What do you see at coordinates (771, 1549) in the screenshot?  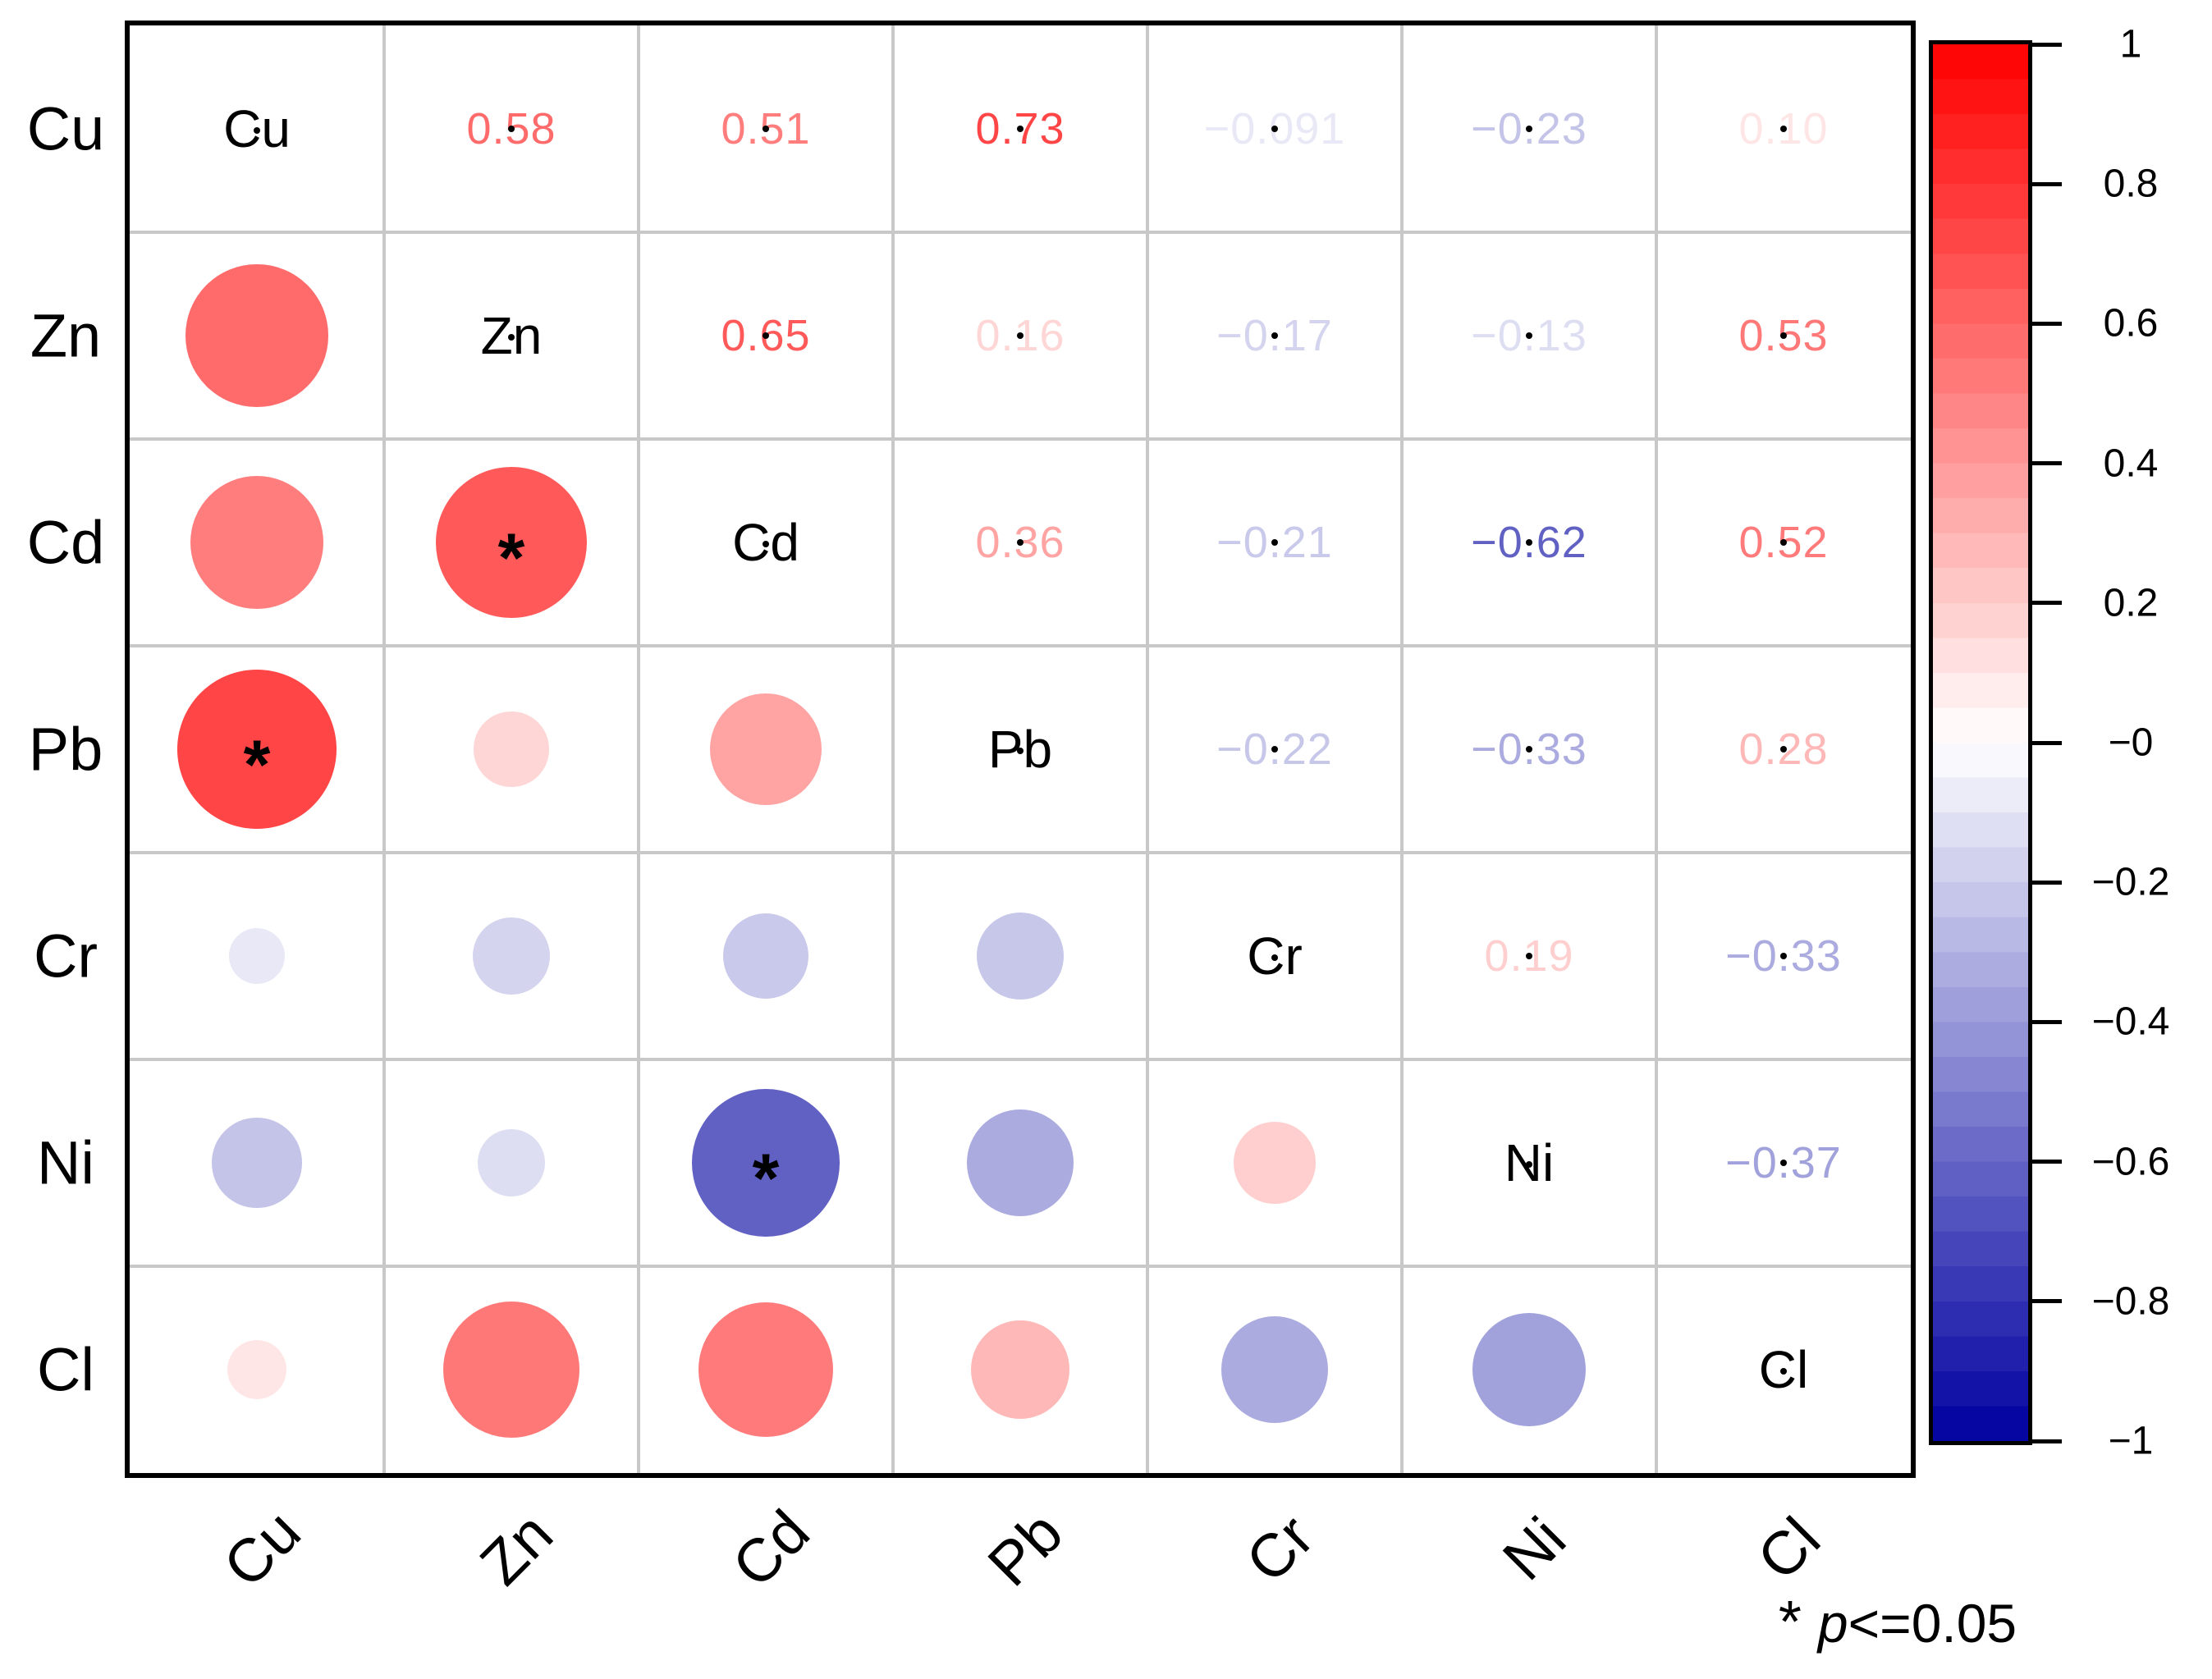 I see `column-label-Cd: Cd` at bounding box center [771, 1549].